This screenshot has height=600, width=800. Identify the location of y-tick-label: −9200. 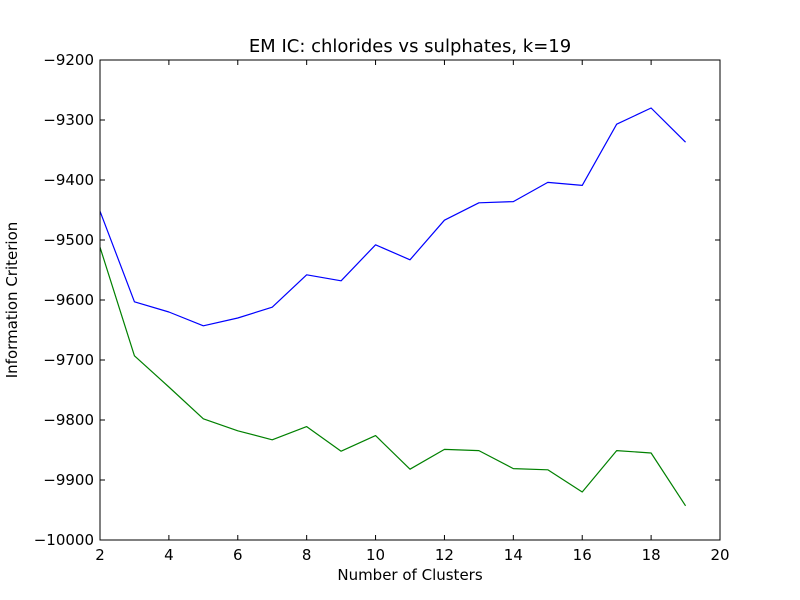
(68, 60).